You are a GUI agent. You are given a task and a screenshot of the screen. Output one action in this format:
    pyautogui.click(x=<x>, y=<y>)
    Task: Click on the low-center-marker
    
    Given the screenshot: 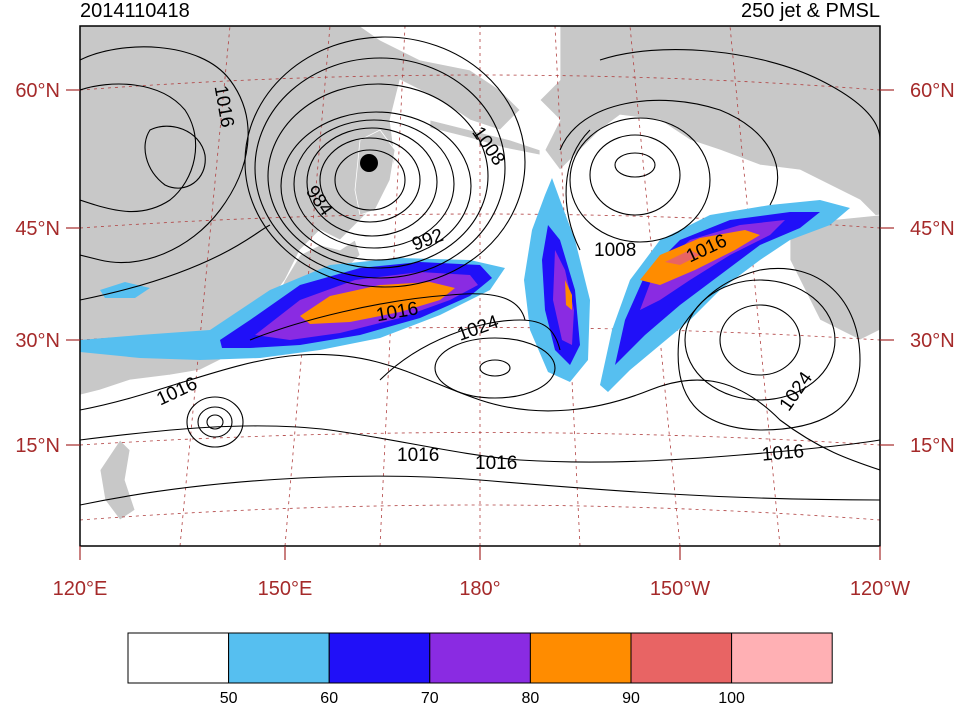 What is the action you would take?
    pyautogui.click(x=369, y=163)
    